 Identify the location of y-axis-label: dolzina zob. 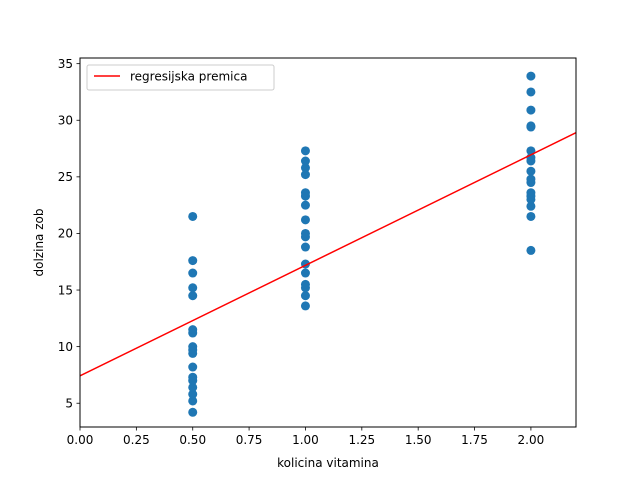
(39, 243).